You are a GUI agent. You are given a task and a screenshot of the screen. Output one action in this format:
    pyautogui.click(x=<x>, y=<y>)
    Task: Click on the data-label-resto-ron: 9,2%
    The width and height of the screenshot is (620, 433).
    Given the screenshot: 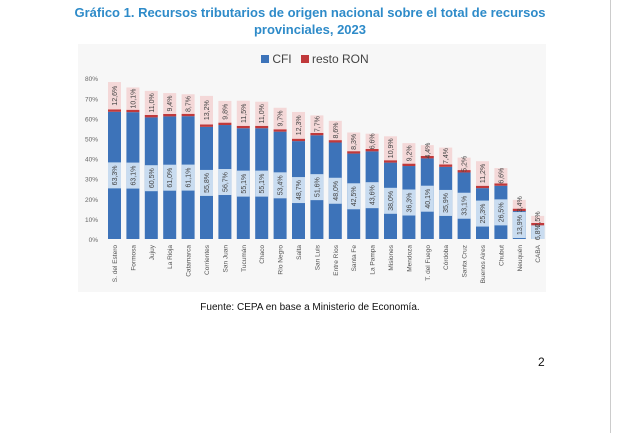 What is the action you would take?
    pyautogui.click(x=409, y=153)
    